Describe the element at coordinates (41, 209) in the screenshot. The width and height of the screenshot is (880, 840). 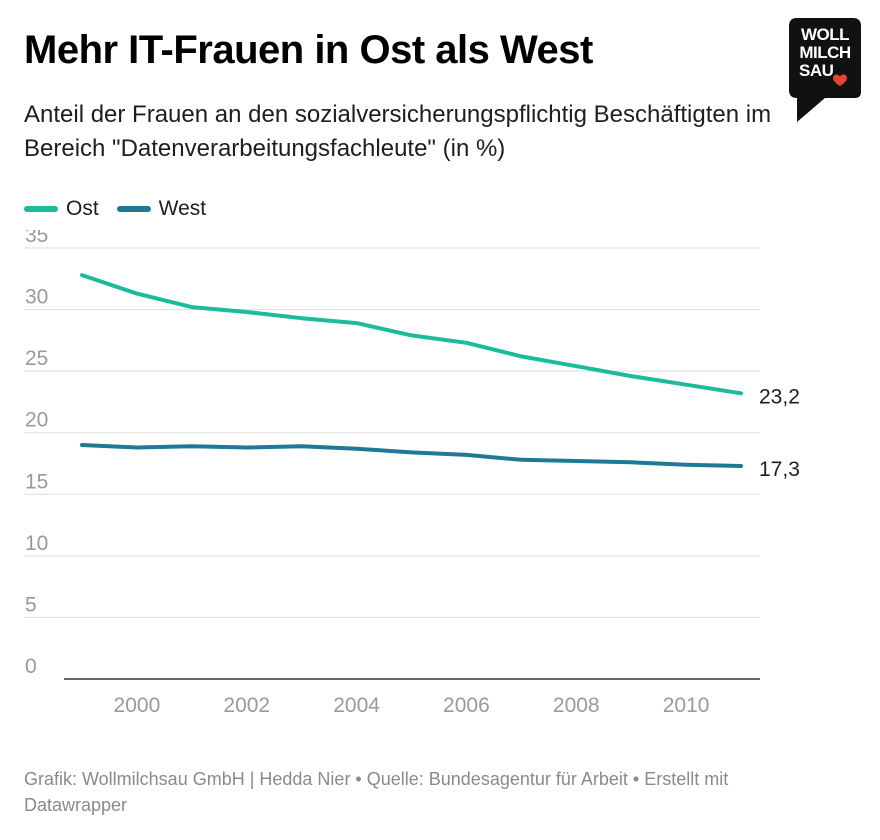
I see `legend-swatch-ost` at that location.